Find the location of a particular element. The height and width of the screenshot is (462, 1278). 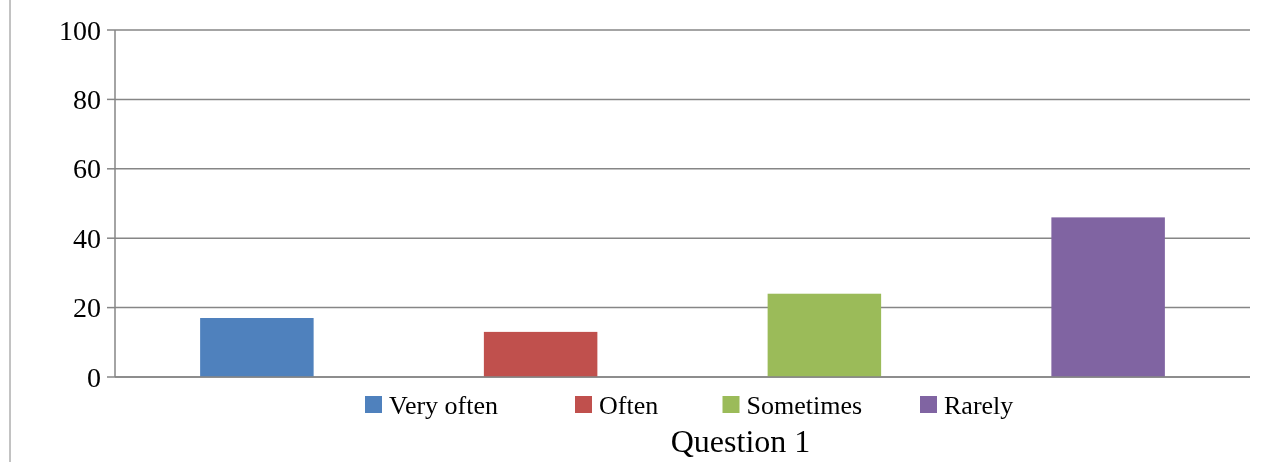

x-tick-label: Question 1 is located at coordinates (740, 441).